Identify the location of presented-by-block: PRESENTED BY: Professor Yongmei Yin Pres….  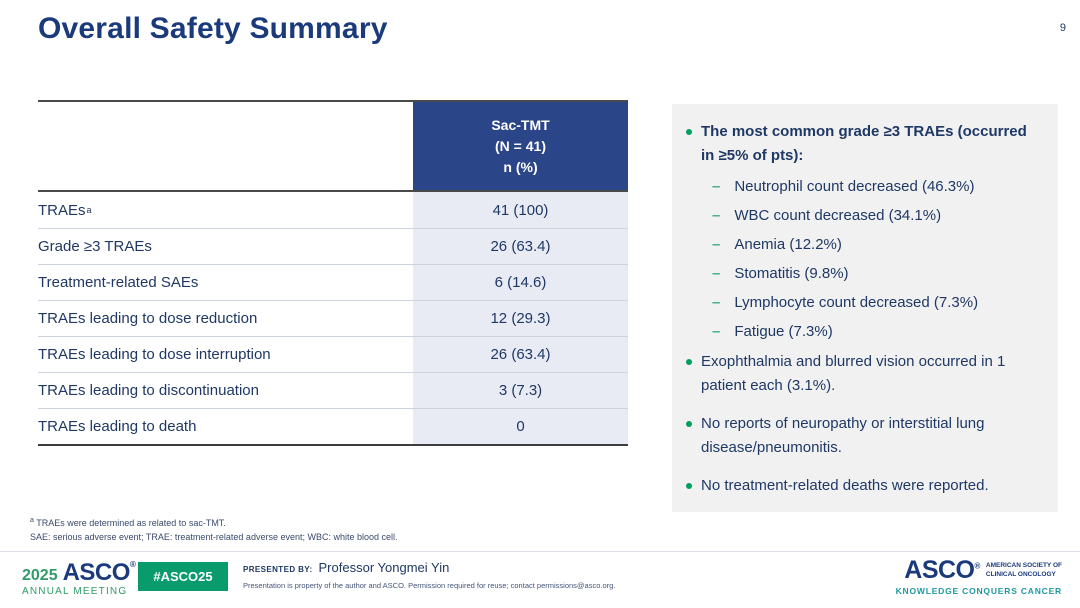
(429, 575).